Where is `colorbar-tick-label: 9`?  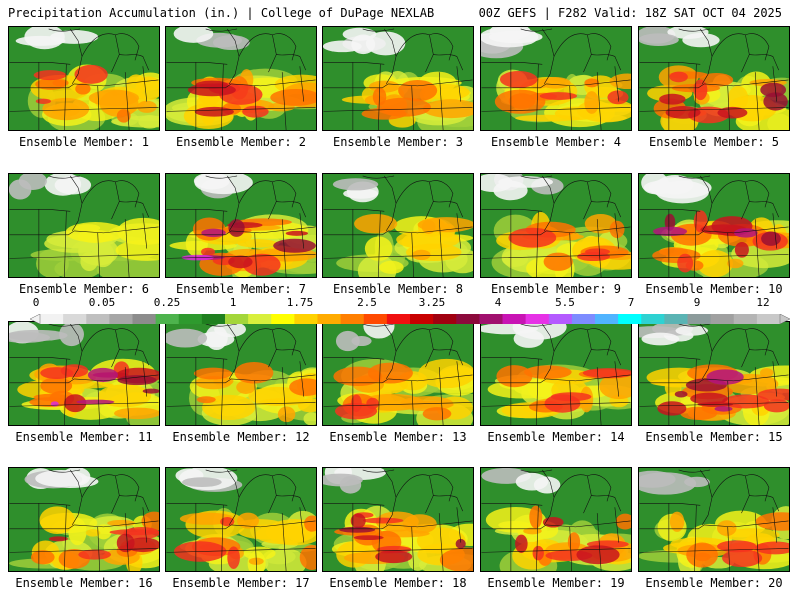 colorbar-tick-label: 9 is located at coordinates (697, 302).